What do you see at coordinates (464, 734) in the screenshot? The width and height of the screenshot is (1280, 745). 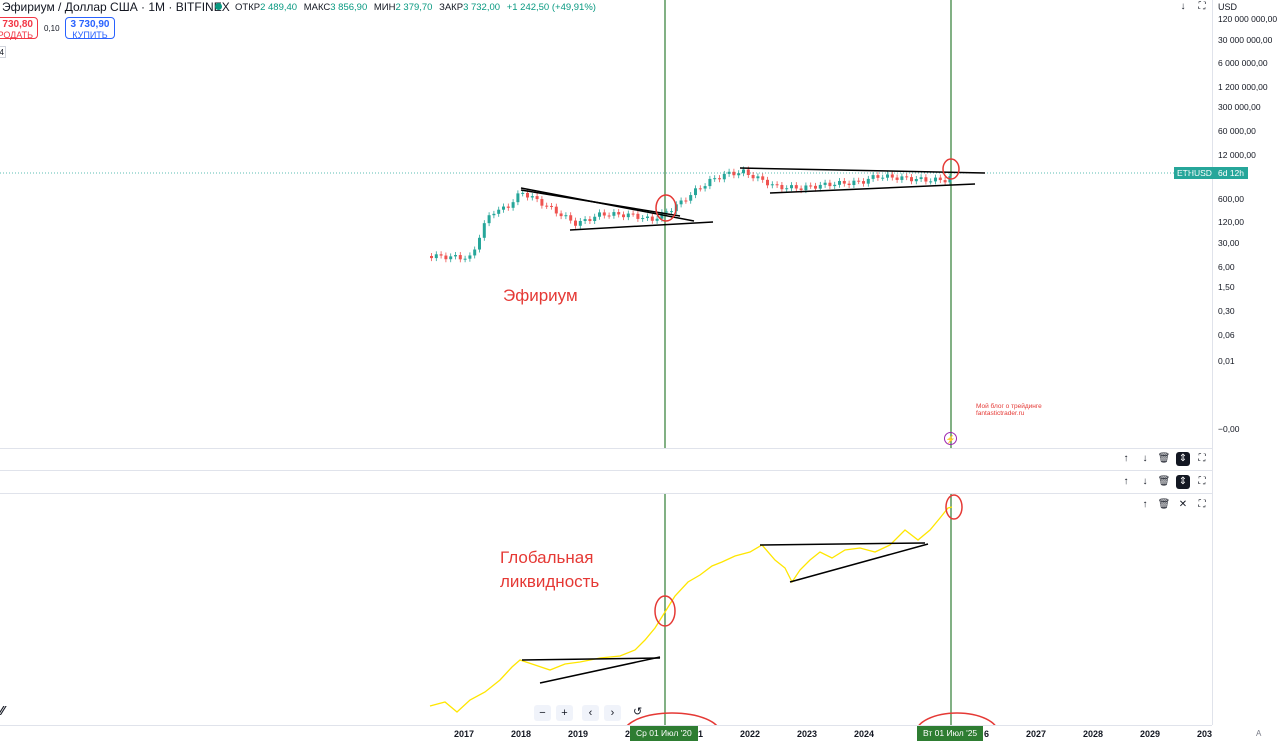 I see `year-label: 2017` at bounding box center [464, 734].